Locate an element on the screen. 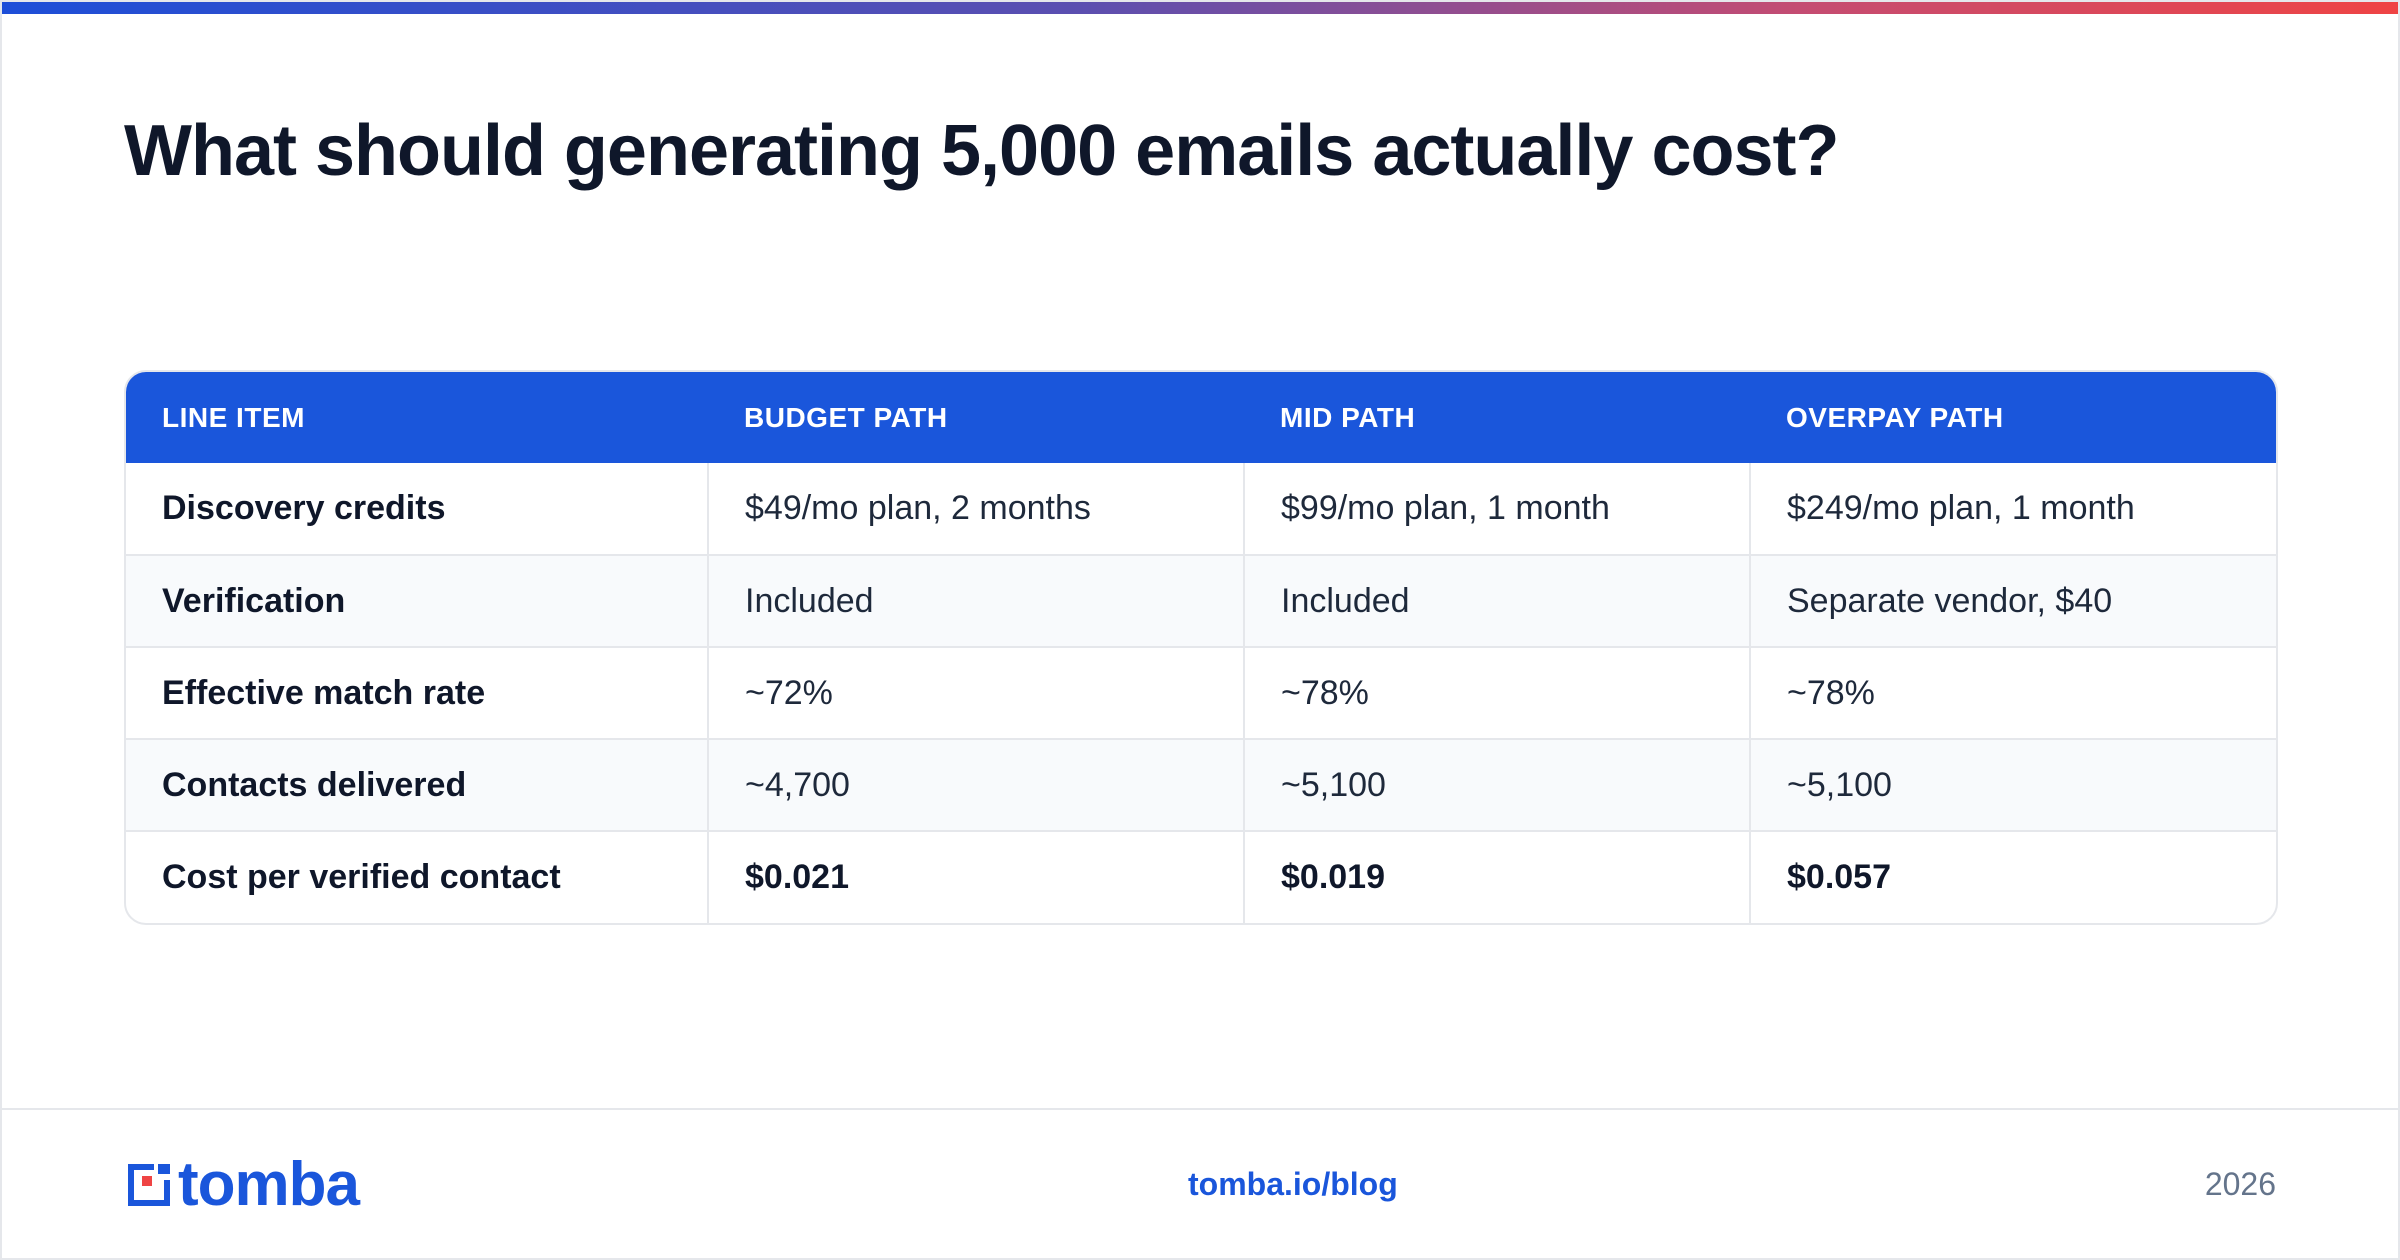  table-cell: ~4,700 is located at coordinates (975, 784).